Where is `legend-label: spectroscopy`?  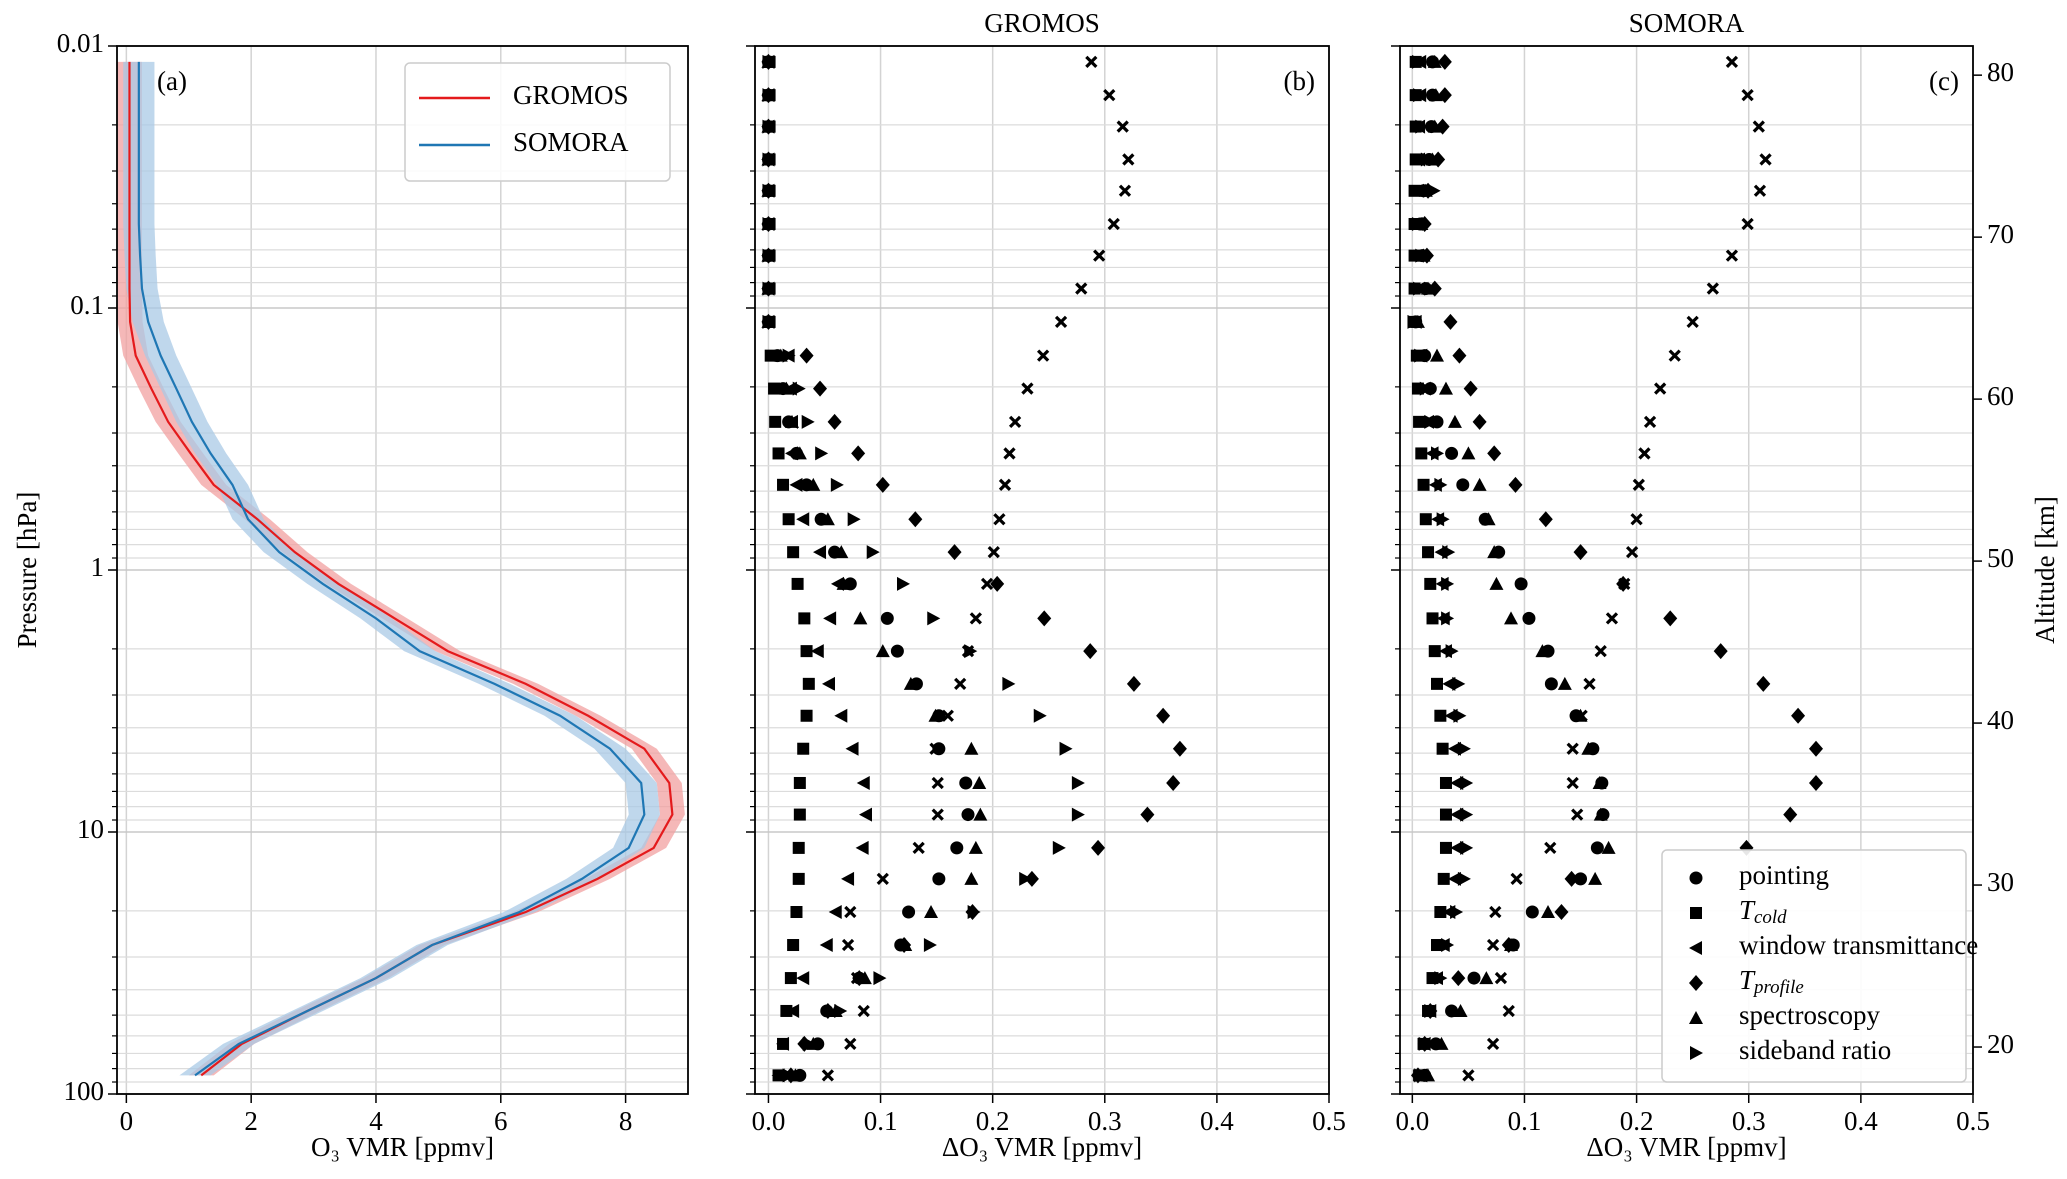
legend-label: spectroscopy is located at coordinates (1809, 1015).